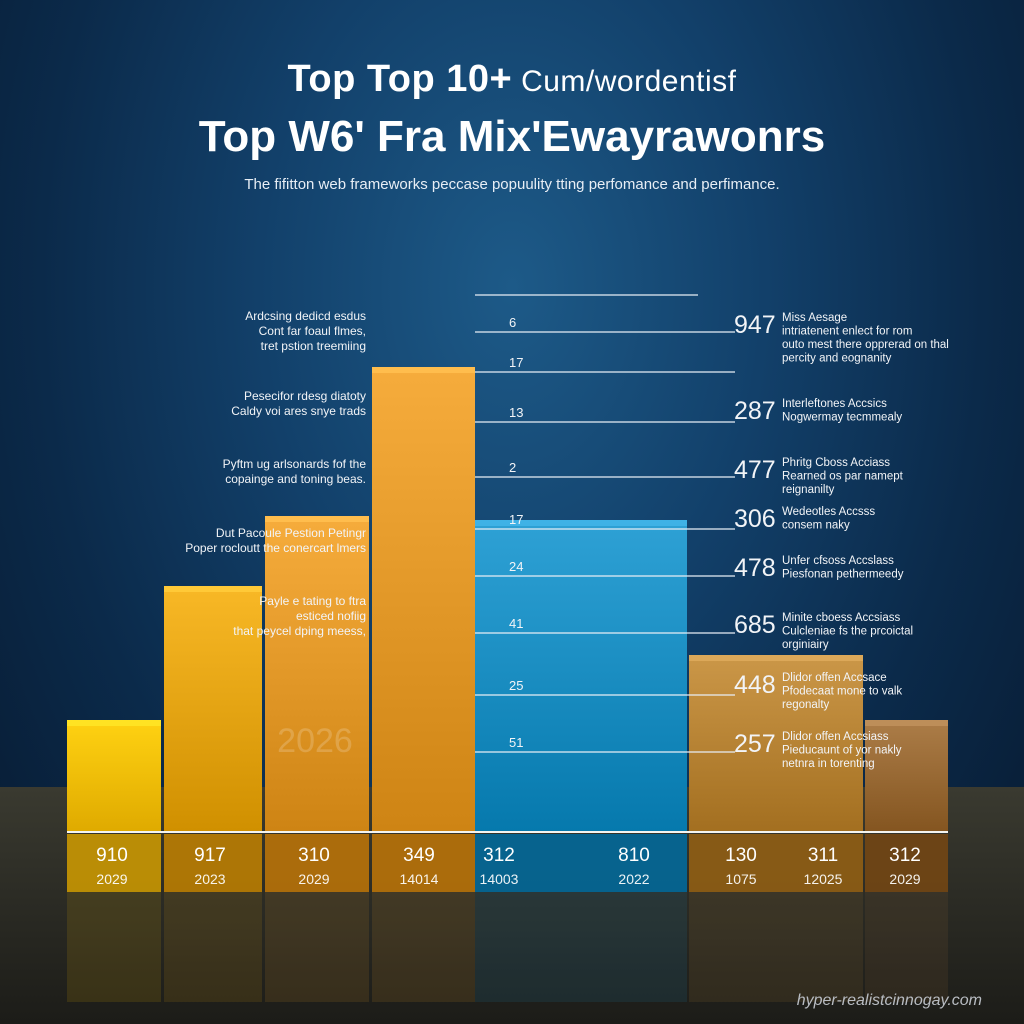  Describe the element at coordinates (841, 618) in the screenshot. I see `right-annotation-line: Minite cboess Accsiass` at that location.